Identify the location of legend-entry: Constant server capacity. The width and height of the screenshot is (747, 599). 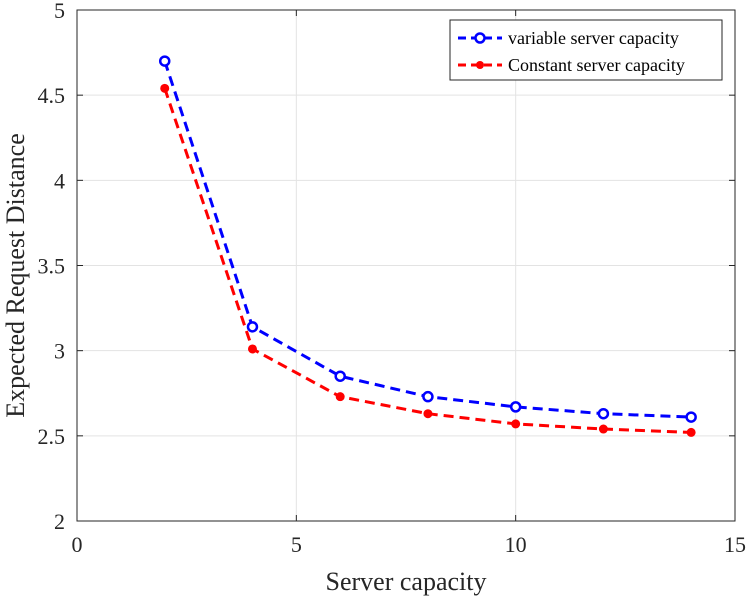
(571, 65).